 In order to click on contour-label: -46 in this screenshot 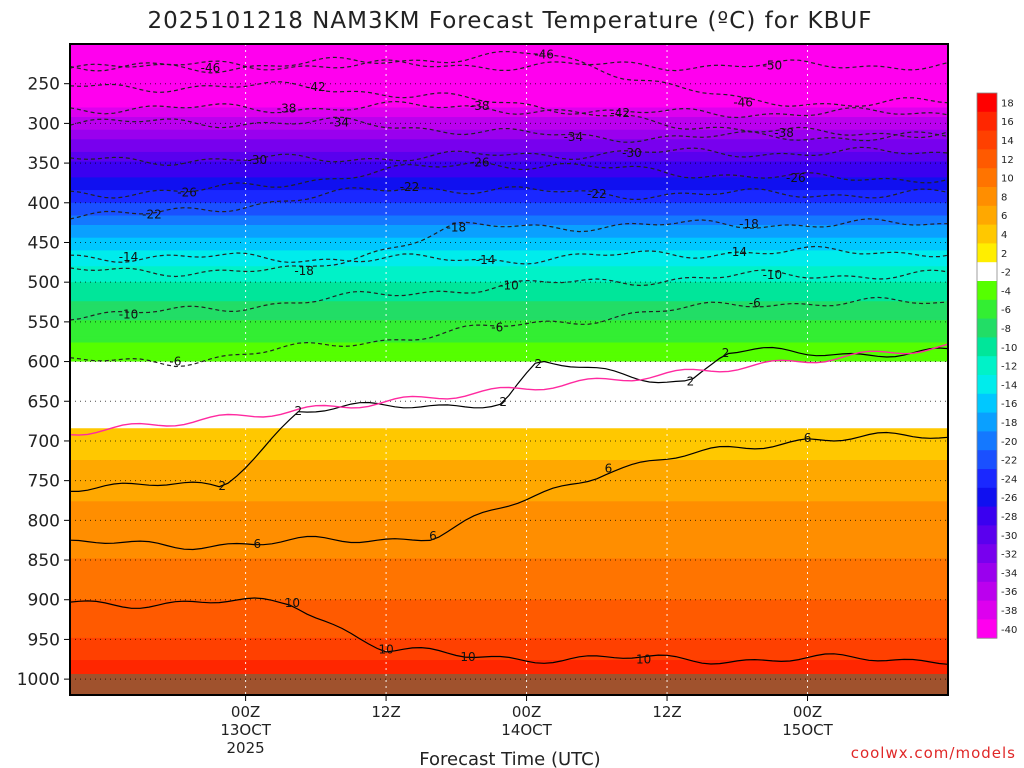, I will do `click(211, 68)`.